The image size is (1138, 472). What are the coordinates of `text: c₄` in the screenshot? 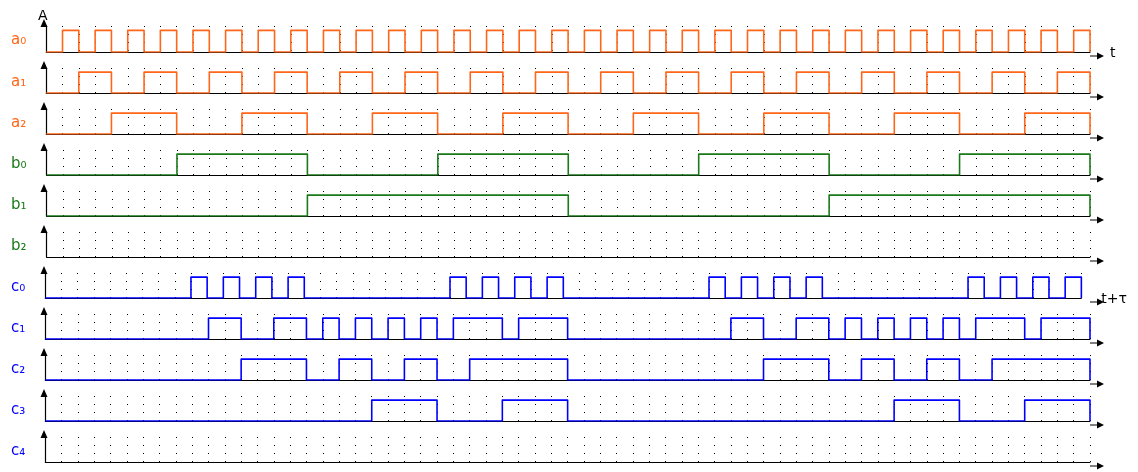 It's located at (18, 449).